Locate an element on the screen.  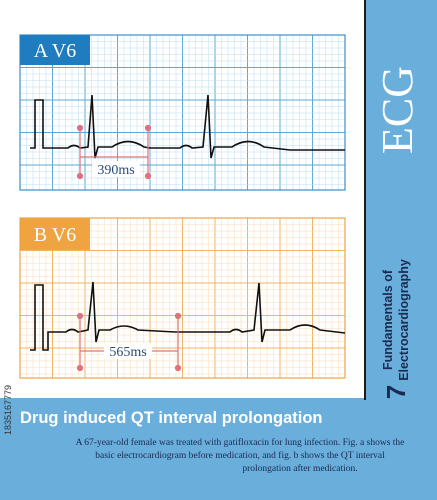
series-number: 7 is located at coordinates (396, 392).